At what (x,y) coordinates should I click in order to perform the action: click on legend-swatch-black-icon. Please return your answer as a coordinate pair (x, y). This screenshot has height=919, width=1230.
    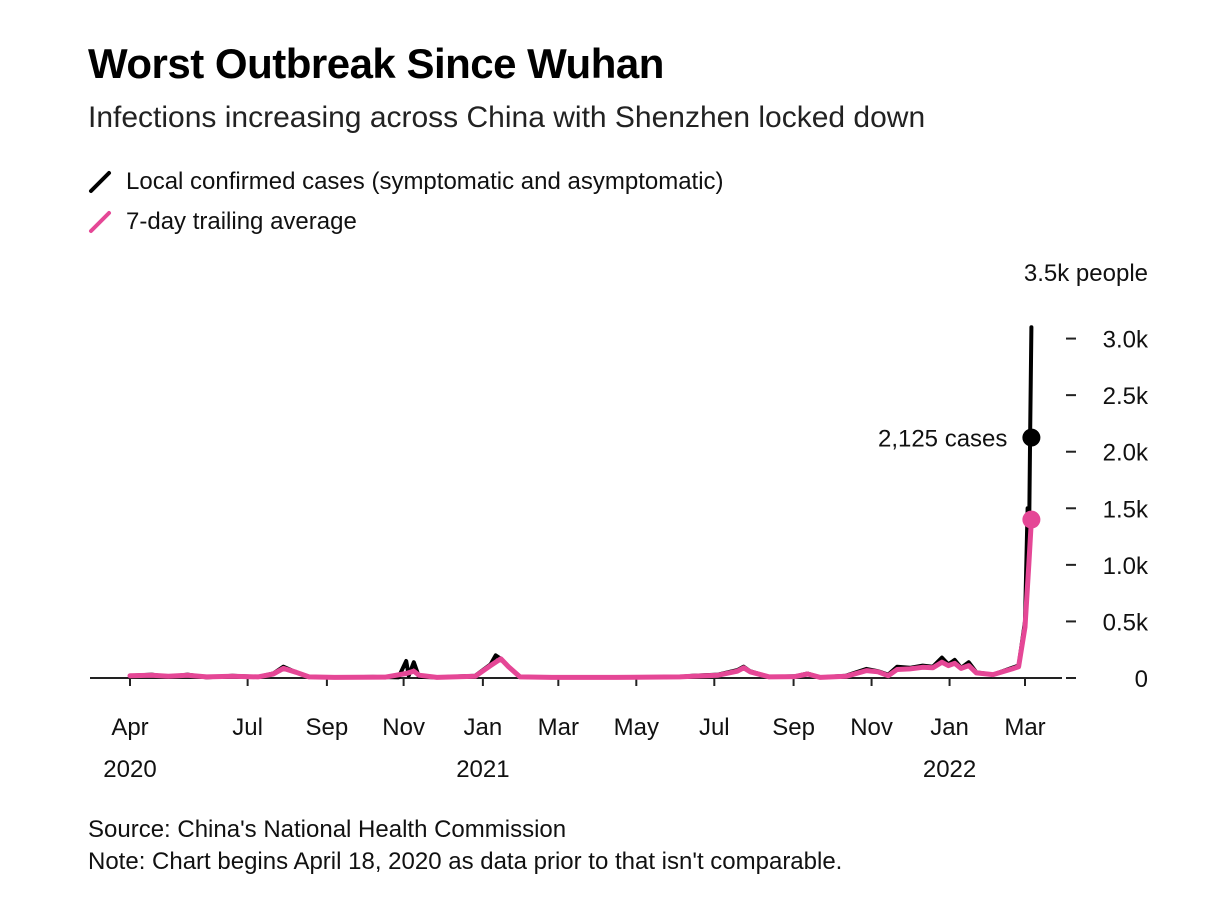
    Looking at the image, I should click on (100, 182).